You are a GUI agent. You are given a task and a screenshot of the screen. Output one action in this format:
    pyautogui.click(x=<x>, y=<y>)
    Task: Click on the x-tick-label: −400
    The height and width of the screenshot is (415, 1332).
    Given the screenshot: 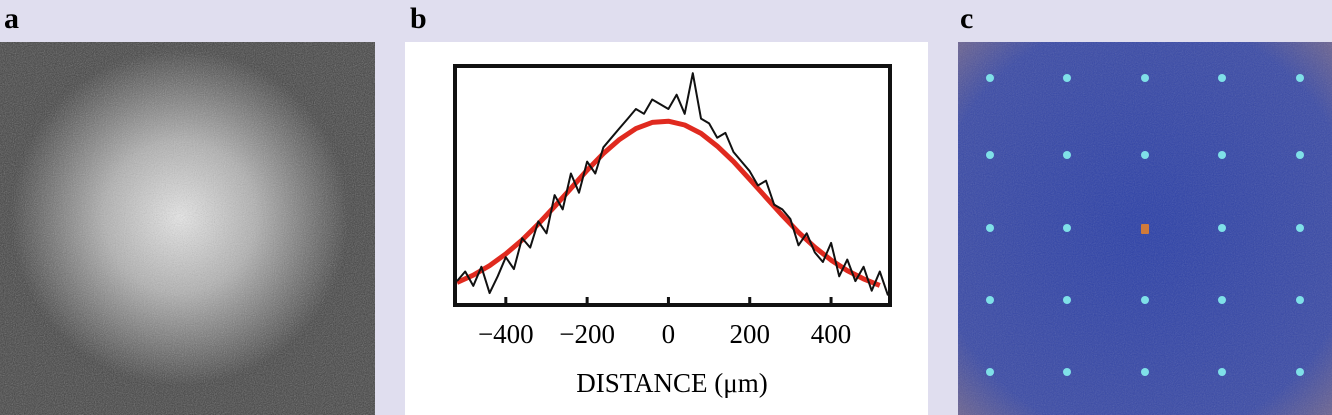 What is the action you would take?
    pyautogui.click(x=506, y=334)
    